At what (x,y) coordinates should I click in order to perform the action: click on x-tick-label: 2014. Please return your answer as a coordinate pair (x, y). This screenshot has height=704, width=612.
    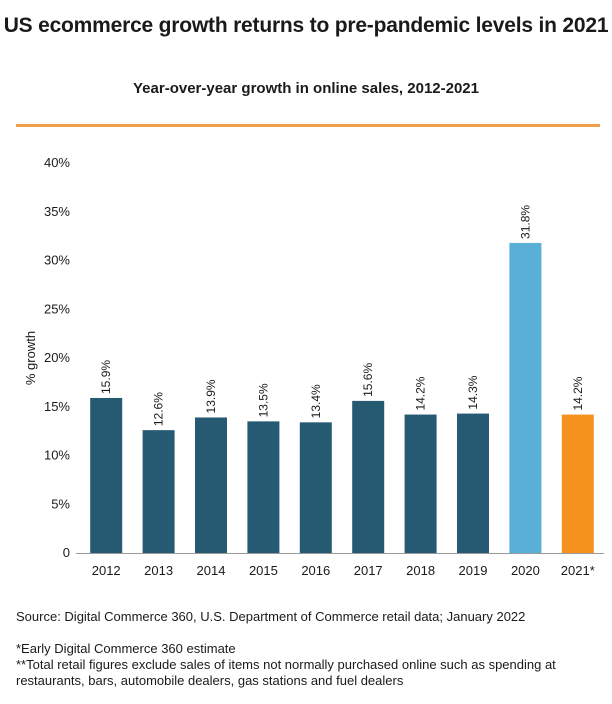
    Looking at the image, I should click on (211, 570).